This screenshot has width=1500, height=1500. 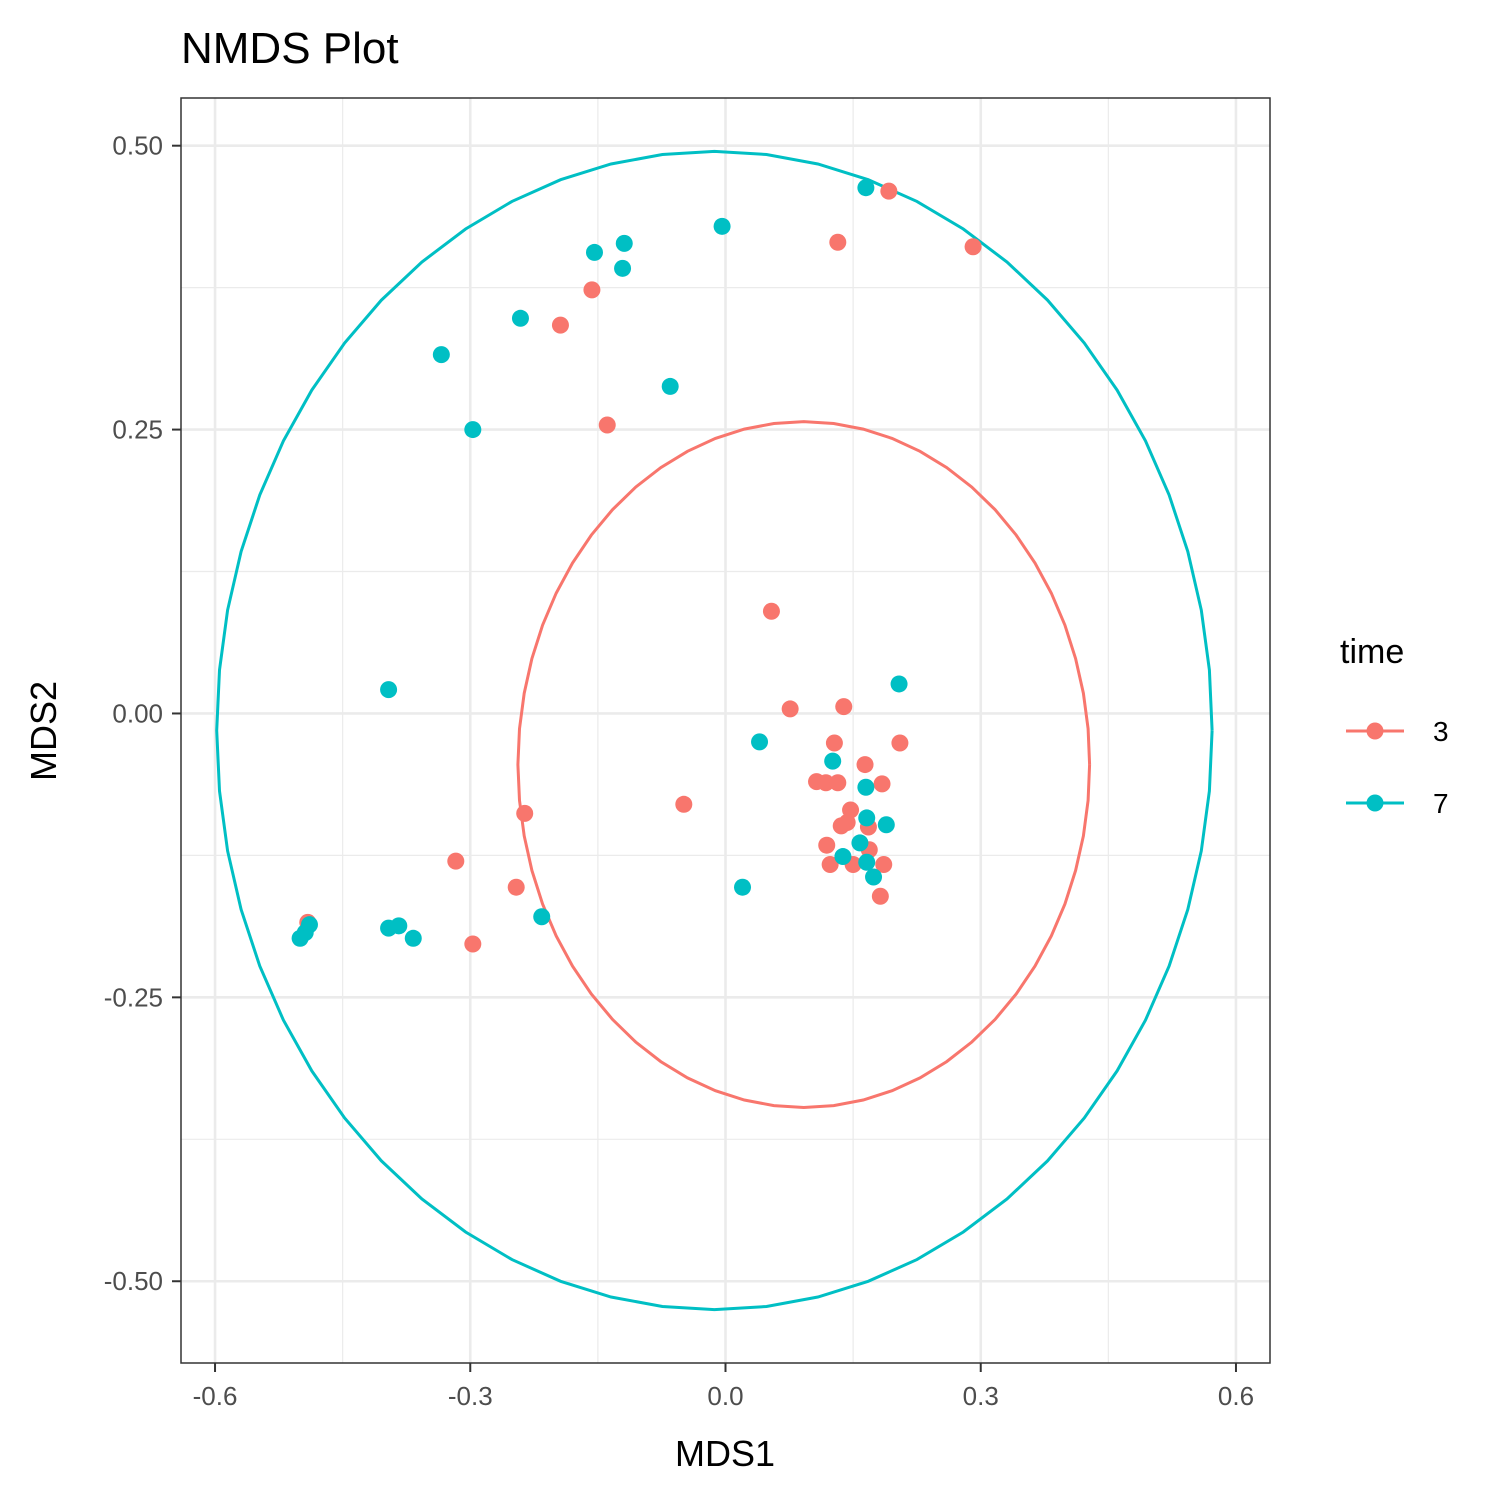 I want to click on x-tick-label: 0.6, so click(x=1236, y=1396).